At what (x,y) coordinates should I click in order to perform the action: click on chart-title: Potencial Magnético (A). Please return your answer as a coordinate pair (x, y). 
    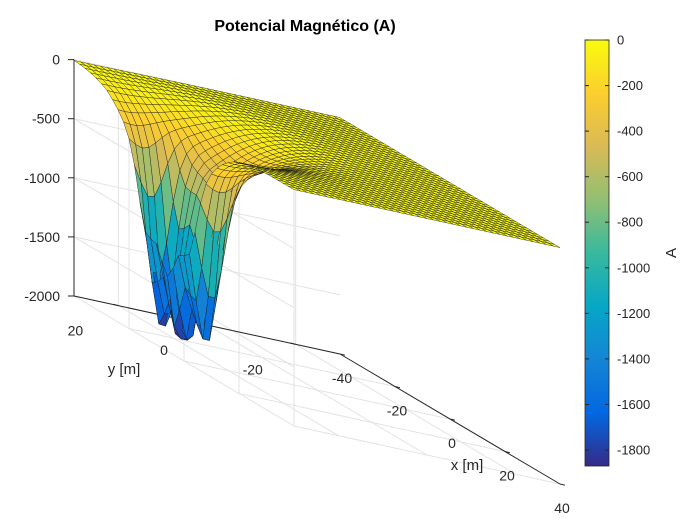
    Looking at the image, I should click on (304, 26).